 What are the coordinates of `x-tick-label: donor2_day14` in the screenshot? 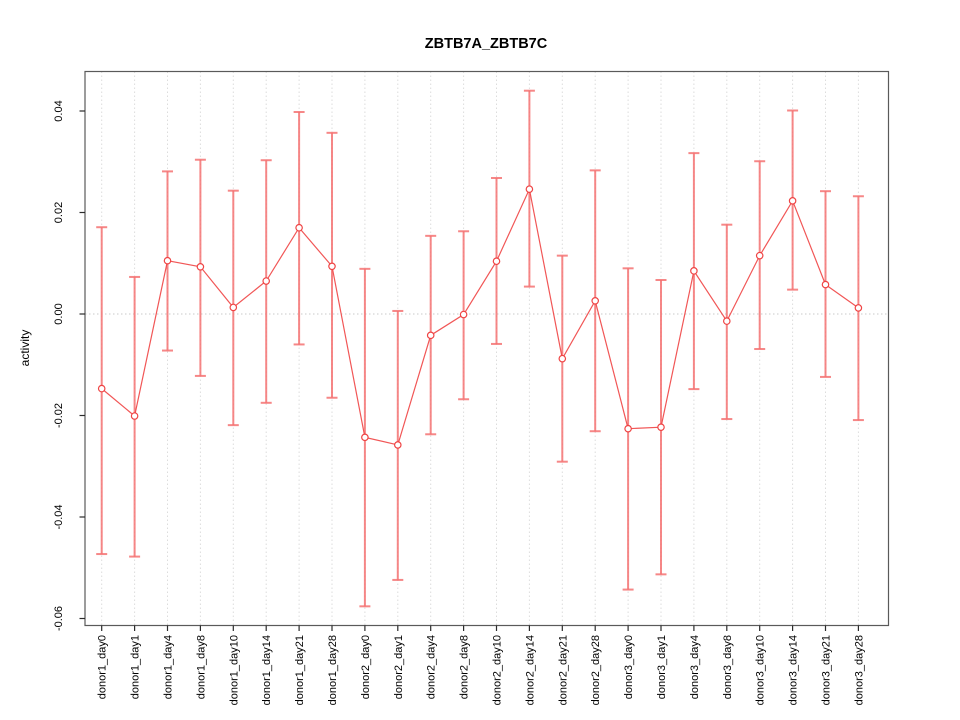 It's located at (530, 670).